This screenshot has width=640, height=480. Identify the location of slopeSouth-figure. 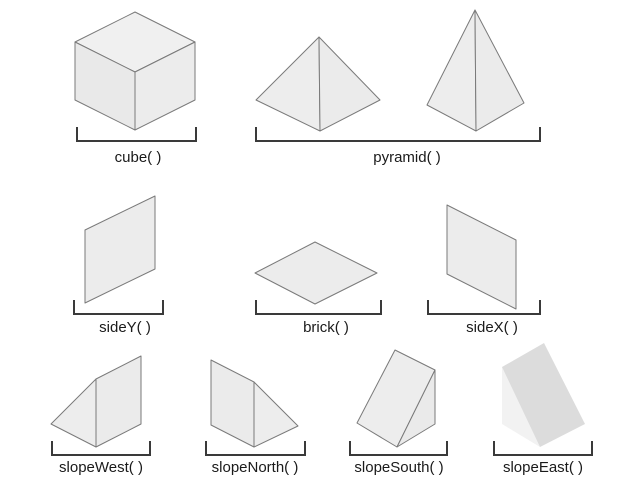
(396, 398).